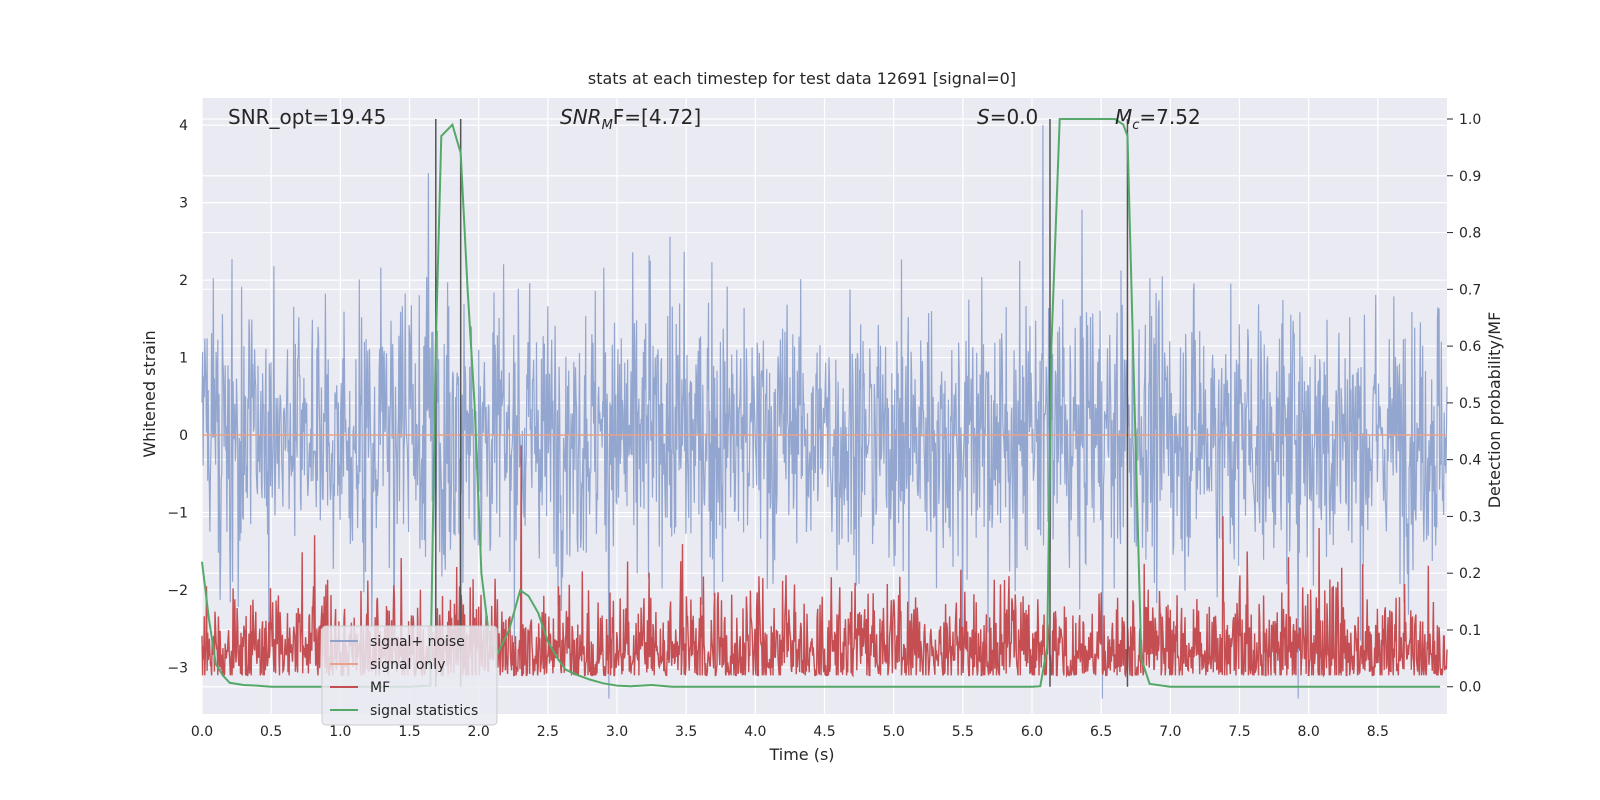 This screenshot has height=800, width=1600. What do you see at coordinates (479, 732) in the screenshot?
I see `x-tick-label: 2.0` at bounding box center [479, 732].